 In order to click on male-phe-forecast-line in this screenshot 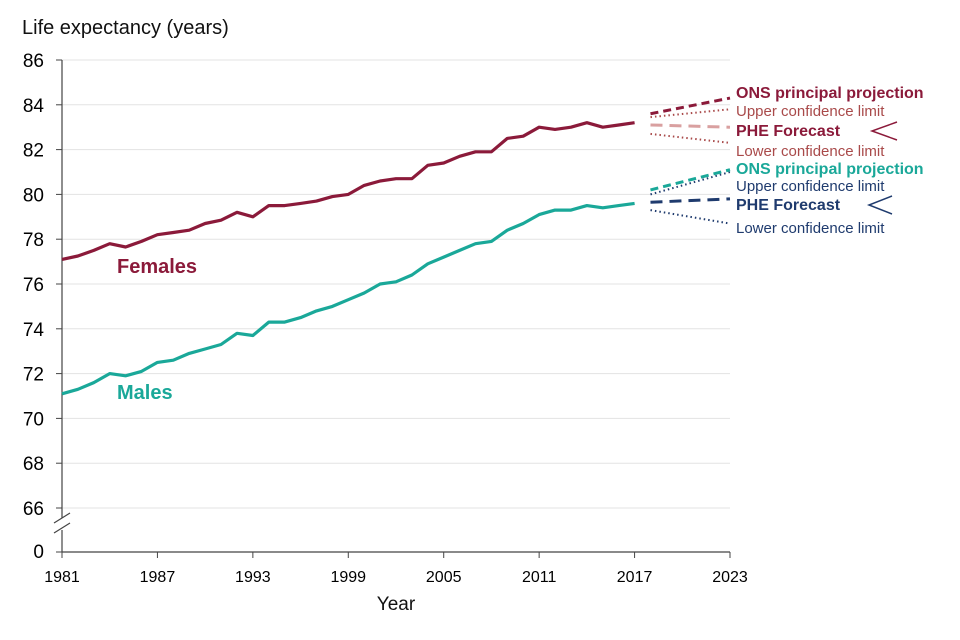, I will do `click(690, 200)`.